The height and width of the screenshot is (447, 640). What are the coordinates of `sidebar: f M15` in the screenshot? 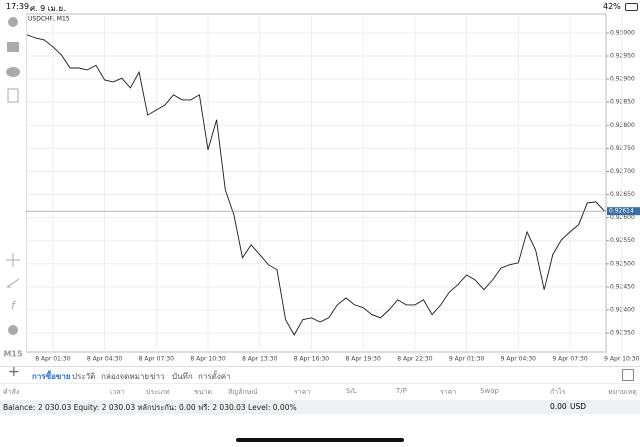 It's located at (13, 188).